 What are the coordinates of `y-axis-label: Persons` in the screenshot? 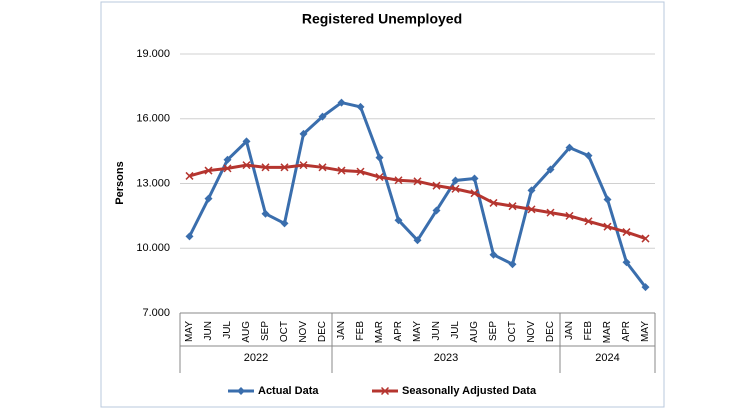 It's located at (120, 182).